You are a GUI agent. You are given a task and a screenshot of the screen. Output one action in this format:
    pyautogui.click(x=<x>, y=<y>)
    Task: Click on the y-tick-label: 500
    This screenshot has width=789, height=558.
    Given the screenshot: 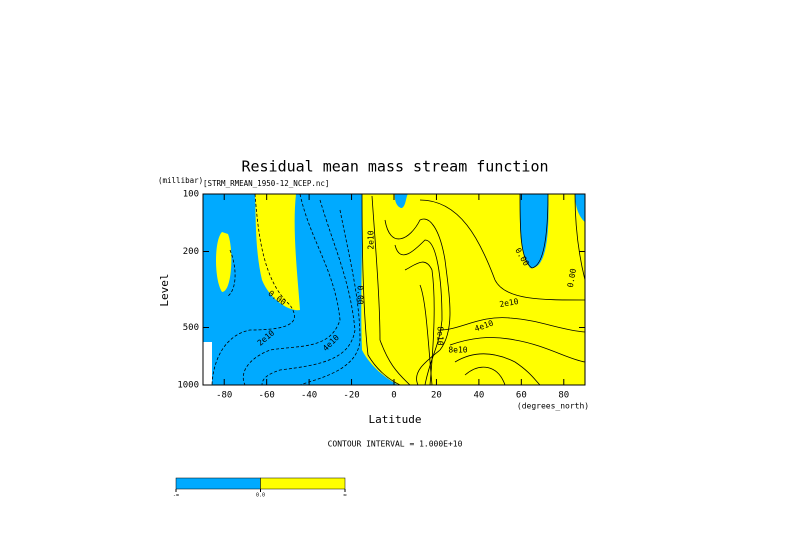 What is the action you would take?
    pyautogui.click(x=191, y=328)
    